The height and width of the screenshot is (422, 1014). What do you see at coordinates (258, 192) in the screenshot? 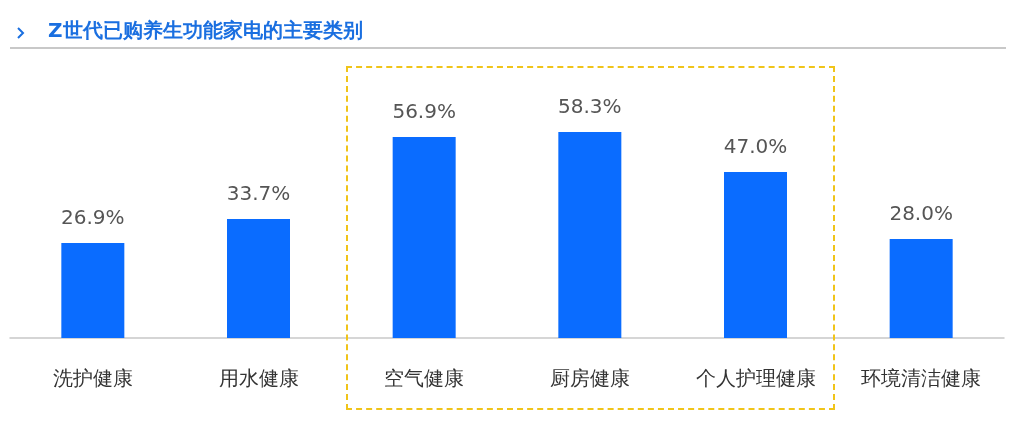
I see `data-label: 33.7%` at bounding box center [258, 192].